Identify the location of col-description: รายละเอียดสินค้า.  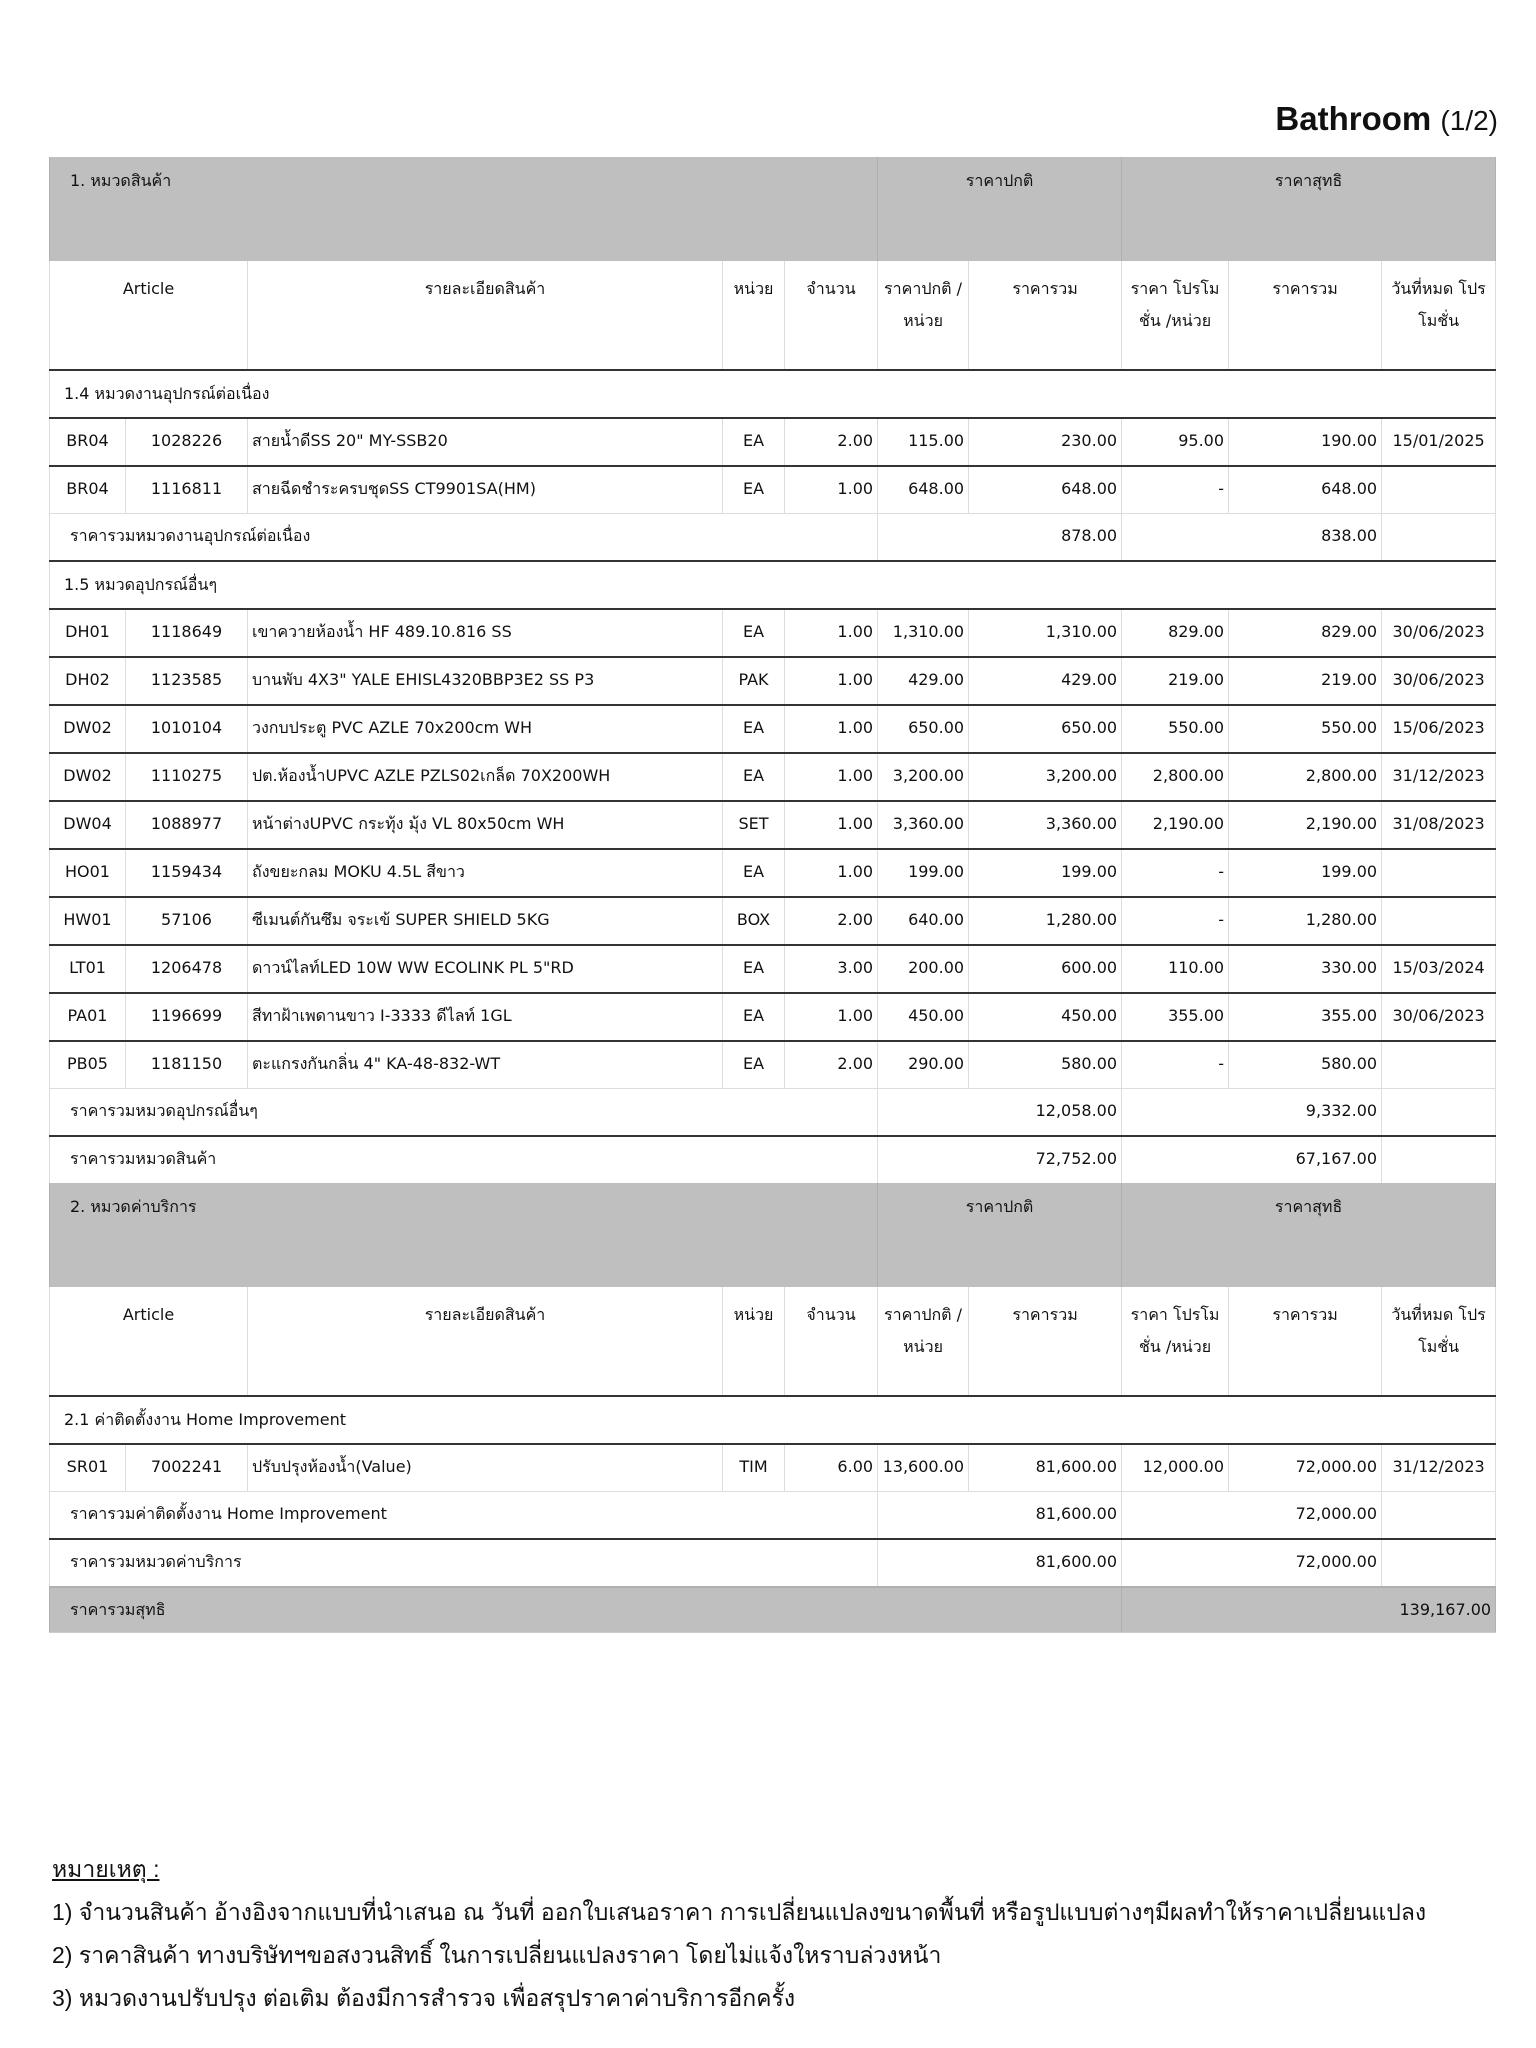
(485, 1341).